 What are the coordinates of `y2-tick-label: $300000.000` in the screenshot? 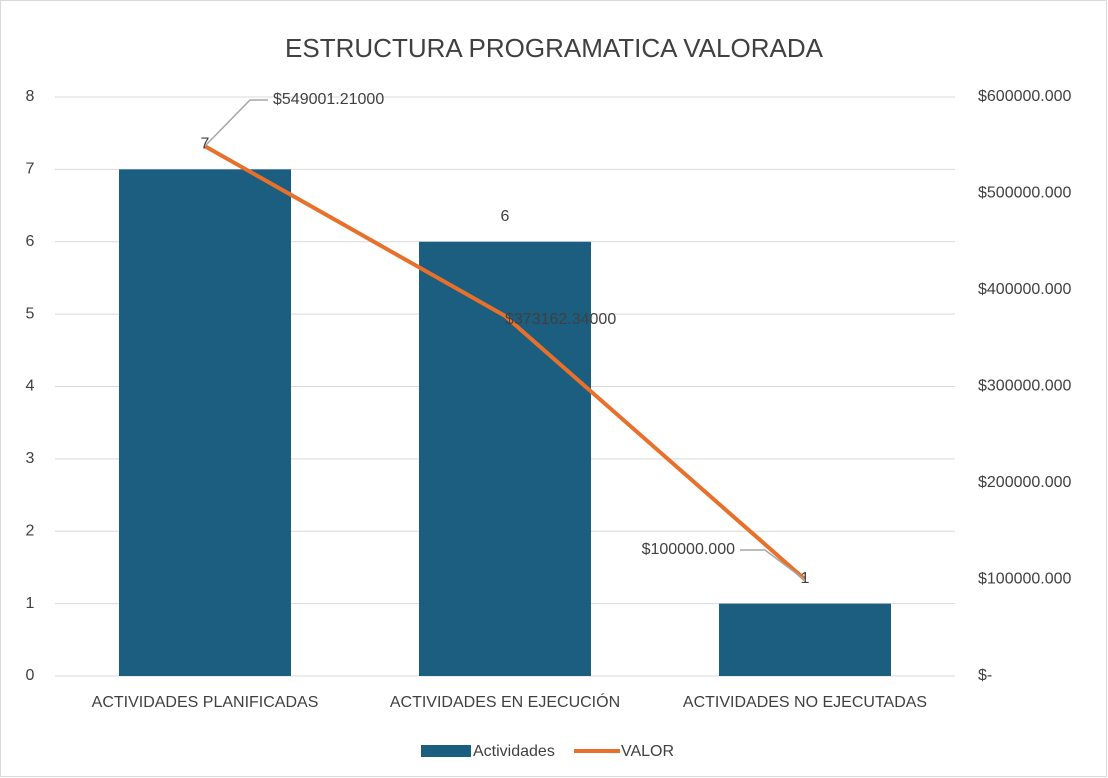 It's located at (1025, 386).